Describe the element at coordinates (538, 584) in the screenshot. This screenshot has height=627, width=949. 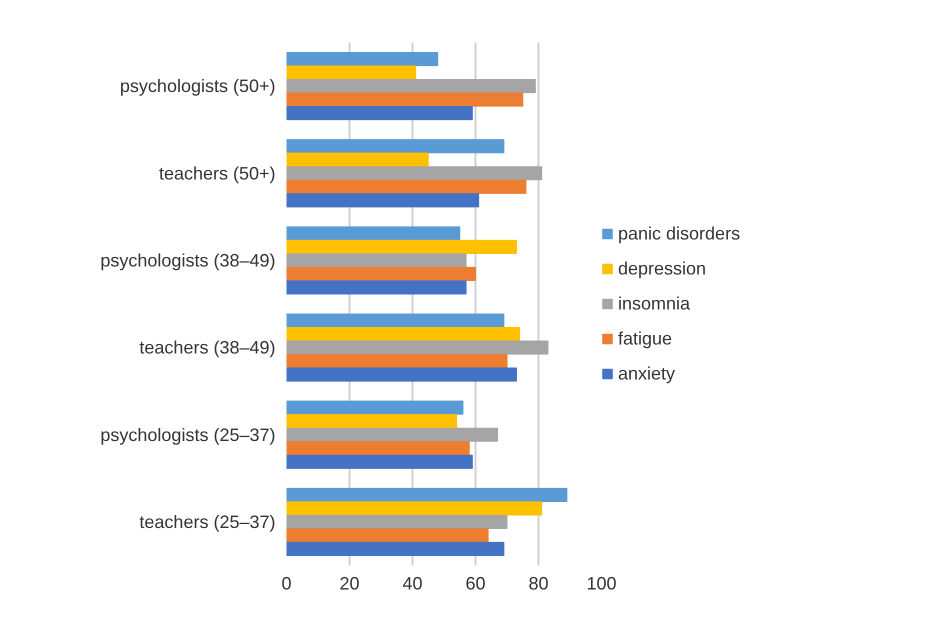
I see `x-tick-label: 80` at that location.